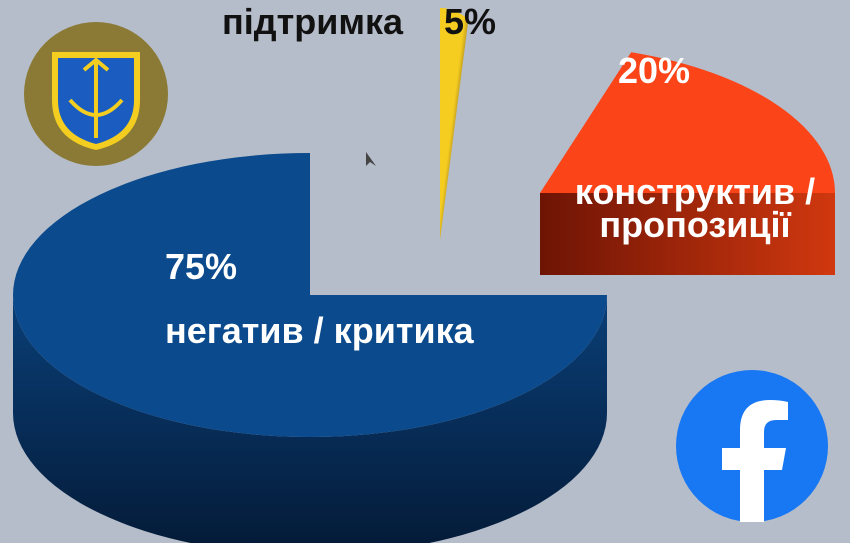 The height and width of the screenshot is (543, 850). Describe the element at coordinates (201, 266) in the screenshot. I see `value-label: 75%` at that location.